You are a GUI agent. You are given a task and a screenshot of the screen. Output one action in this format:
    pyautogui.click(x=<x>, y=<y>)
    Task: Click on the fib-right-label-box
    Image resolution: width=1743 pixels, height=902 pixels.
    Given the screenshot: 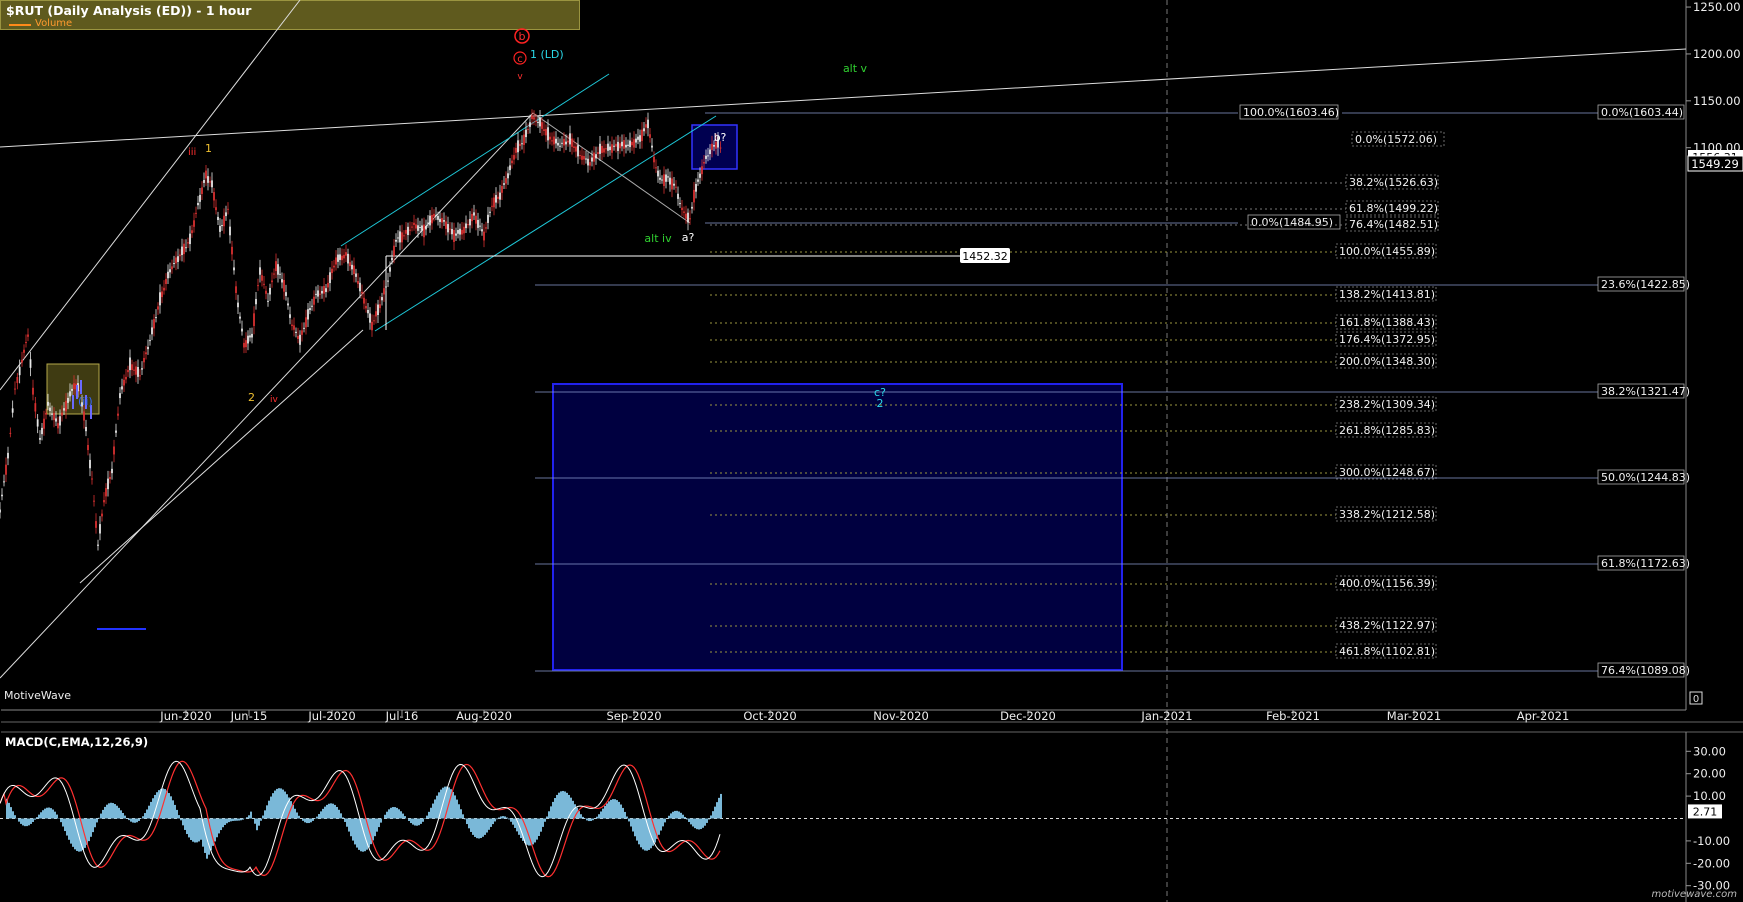 What is the action you would take?
    pyautogui.click(x=1641, y=284)
    